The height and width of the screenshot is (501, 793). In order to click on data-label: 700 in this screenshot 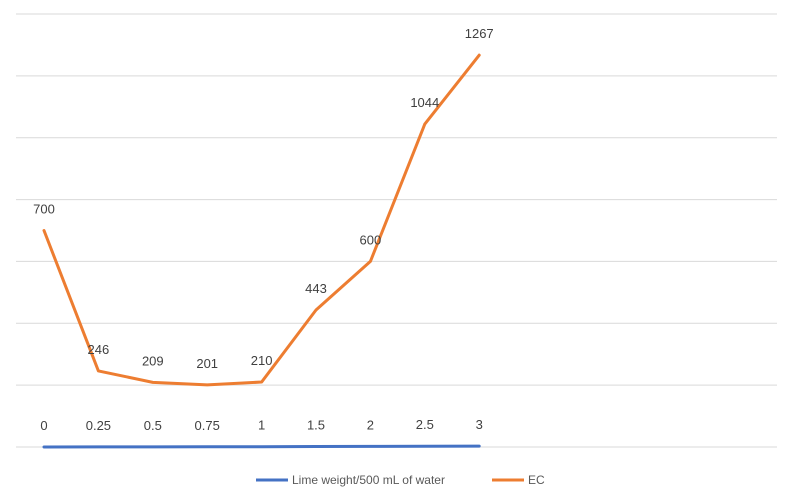, I will do `click(44, 209)`.